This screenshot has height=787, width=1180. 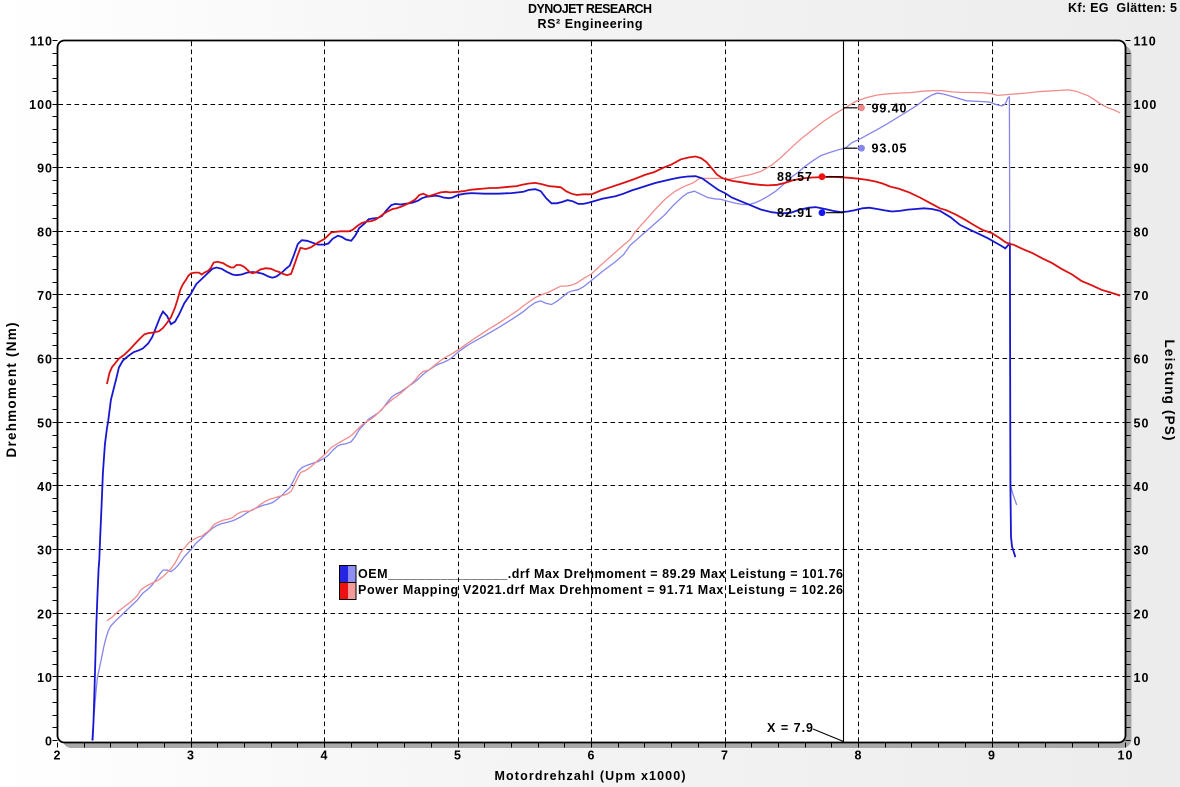 I want to click on svg-text: 5, so click(x=458, y=756).